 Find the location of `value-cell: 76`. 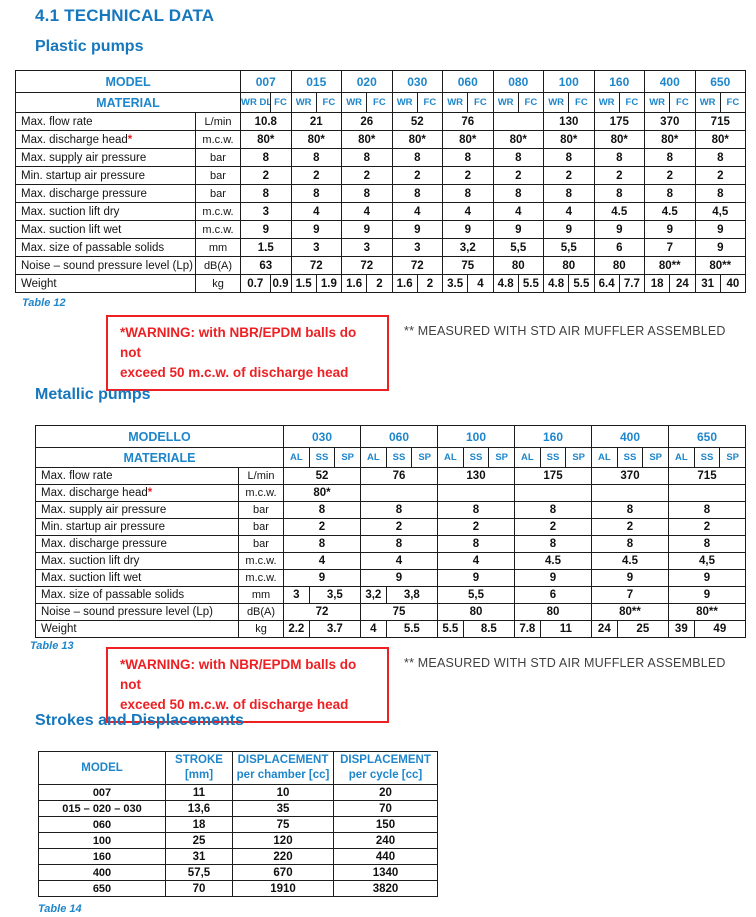

value-cell: 76 is located at coordinates (399, 476).